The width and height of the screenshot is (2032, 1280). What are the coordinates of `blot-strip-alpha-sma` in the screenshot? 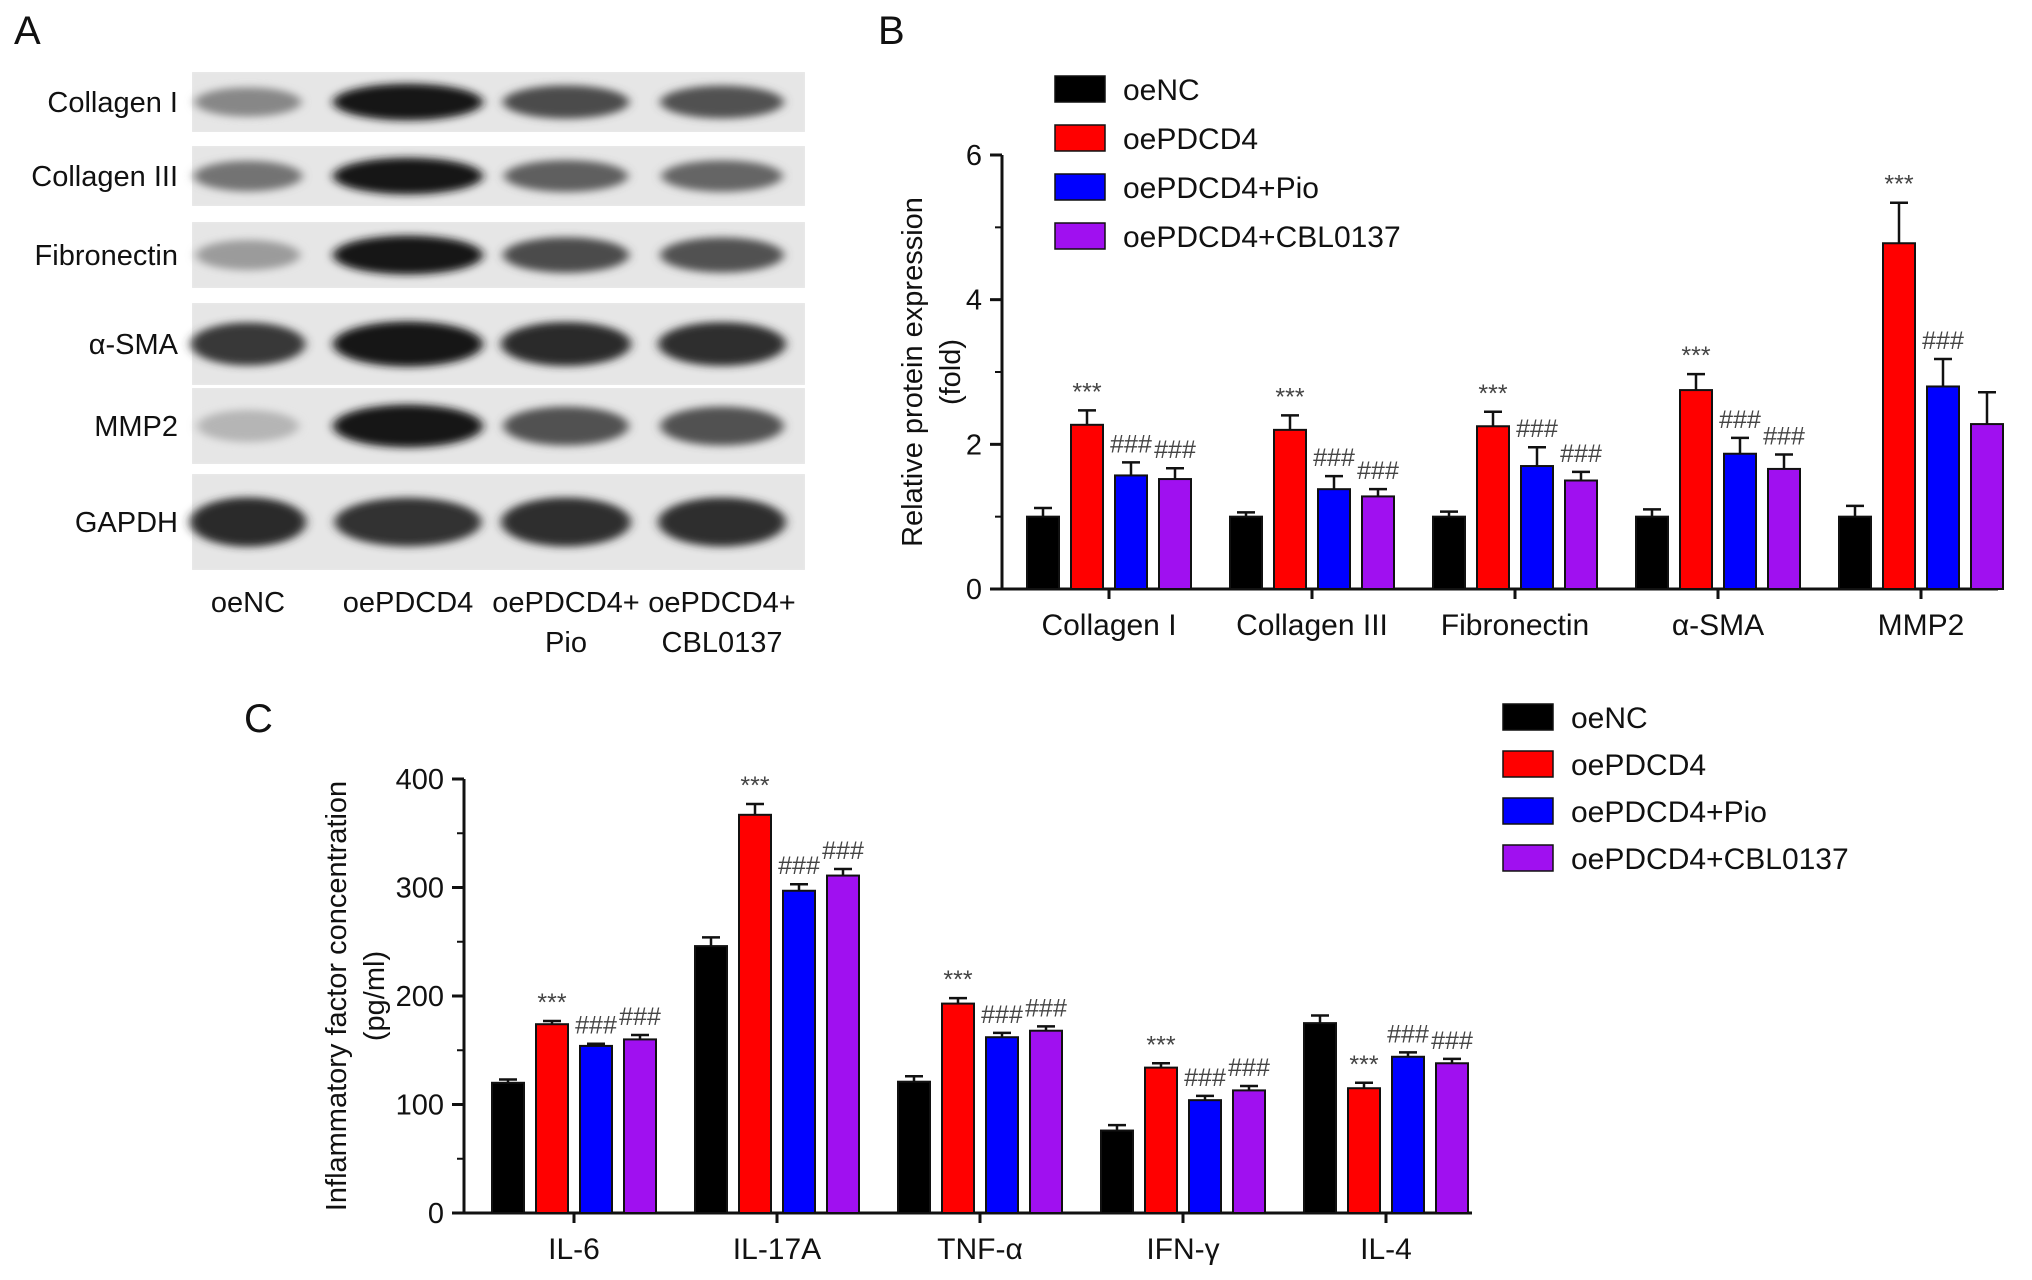 It's located at (497, 344).